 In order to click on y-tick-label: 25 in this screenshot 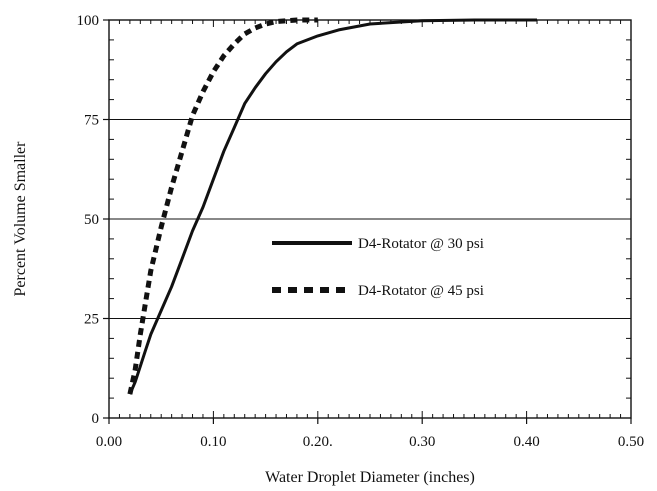, I will do `click(91, 320)`.